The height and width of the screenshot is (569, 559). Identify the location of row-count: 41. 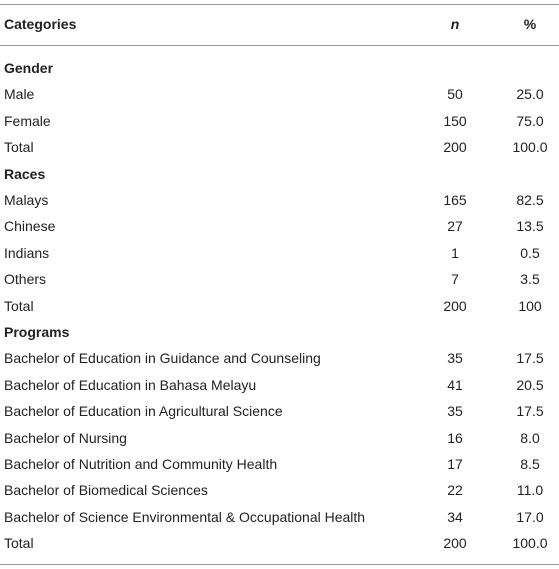
(455, 384).